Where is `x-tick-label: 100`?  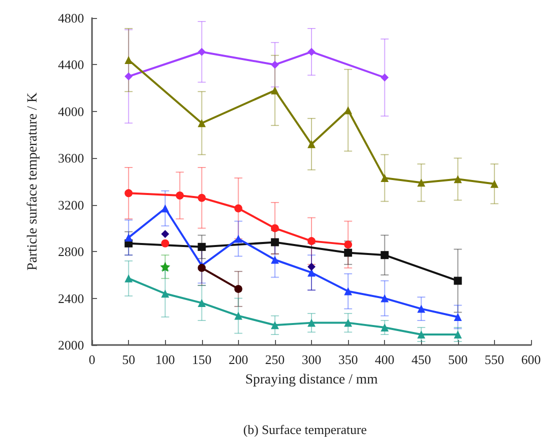
x-tick-label: 100 is located at coordinates (165, 359).